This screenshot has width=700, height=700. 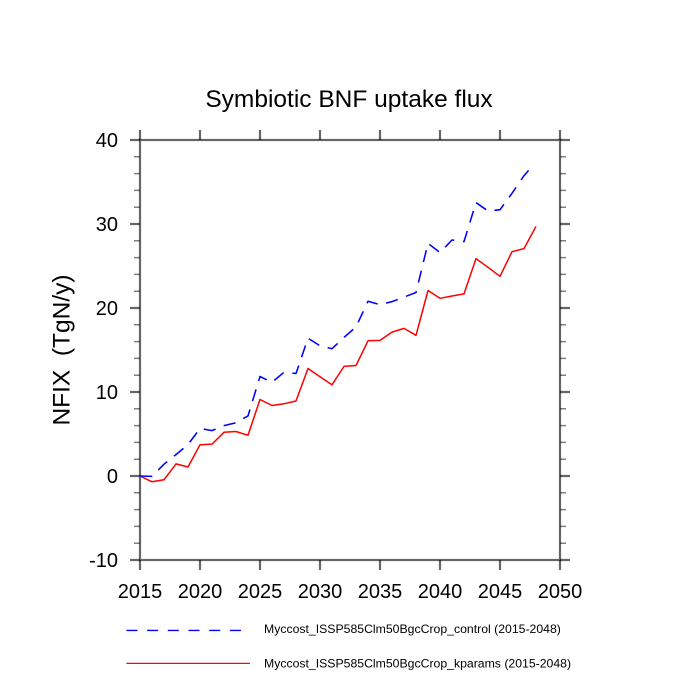 What do you see at coordinates (500, 592) in the screenshot?
I see `svg-text: 2045` at bounding box center [500, 592].